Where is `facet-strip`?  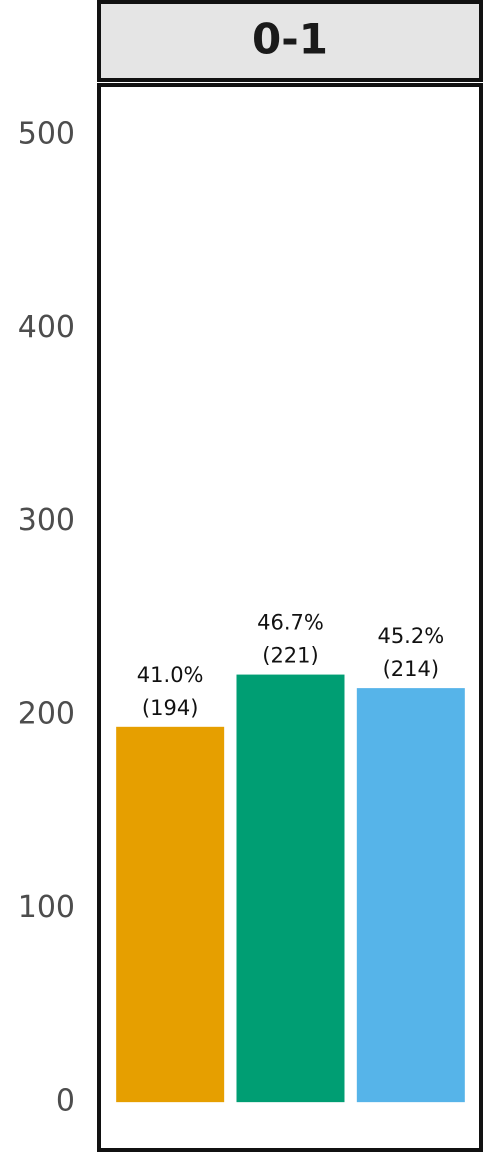 facet-strip is located at coordinates (290, 41).